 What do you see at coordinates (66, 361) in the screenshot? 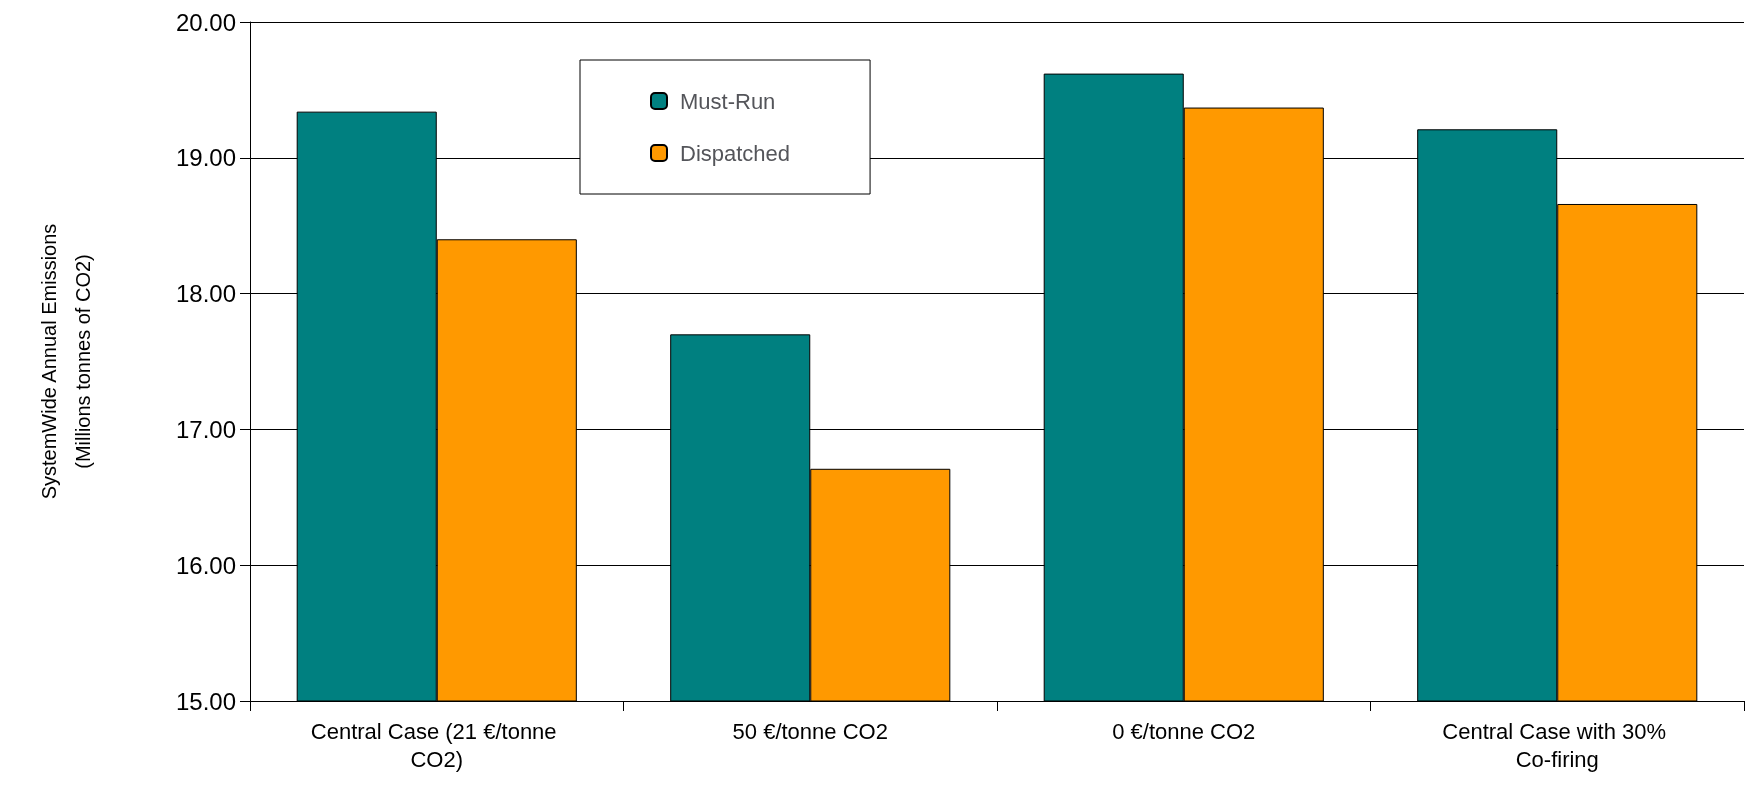
I see `y-axis-title: SystemWide Annual Emissions (Millions tonnes of CO2)` at bounding box center [66, 361].